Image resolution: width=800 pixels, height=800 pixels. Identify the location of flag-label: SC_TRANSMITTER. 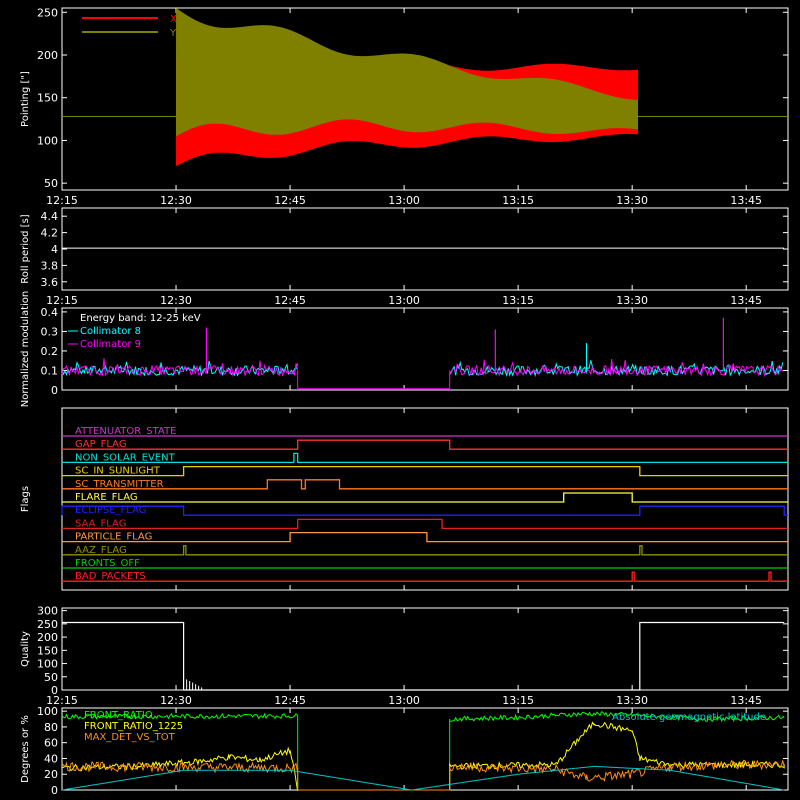
(119, 484).